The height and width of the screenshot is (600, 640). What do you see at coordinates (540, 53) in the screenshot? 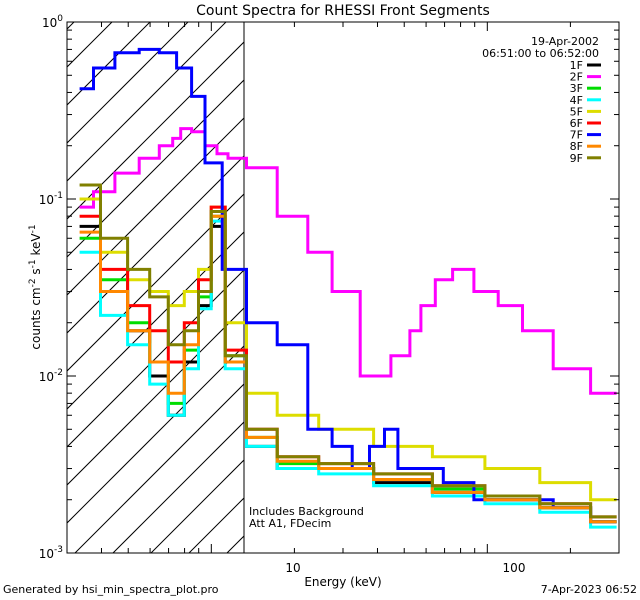
I see `time-range-label: 06:51:00 to 06:52:00` at bounding box center [540, 53].